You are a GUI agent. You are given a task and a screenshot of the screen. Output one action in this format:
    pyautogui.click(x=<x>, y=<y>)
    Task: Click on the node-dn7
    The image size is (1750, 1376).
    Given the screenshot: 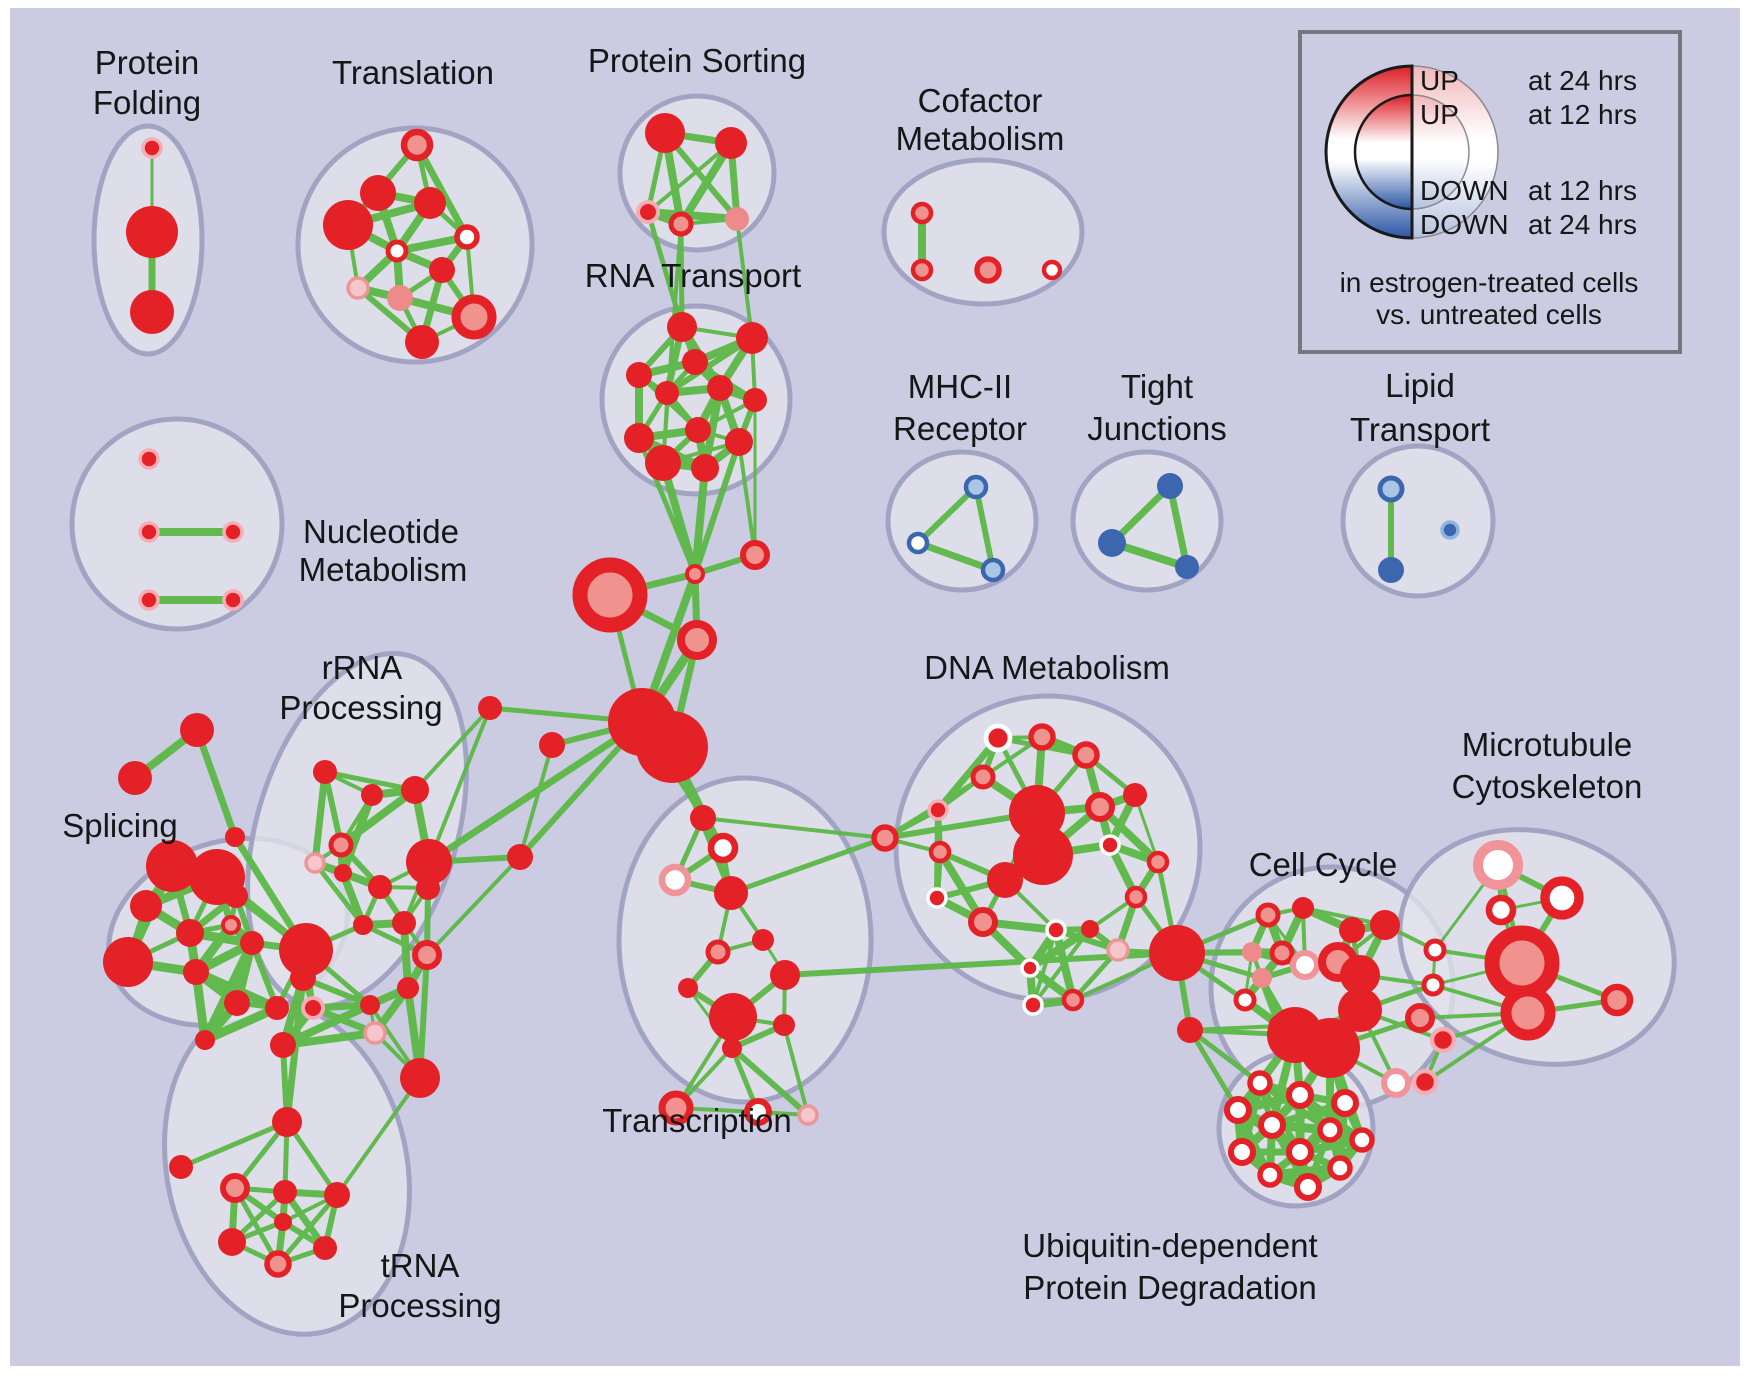 What is the action you would take?
    pyautogui.click(x=1135, y=795)
    